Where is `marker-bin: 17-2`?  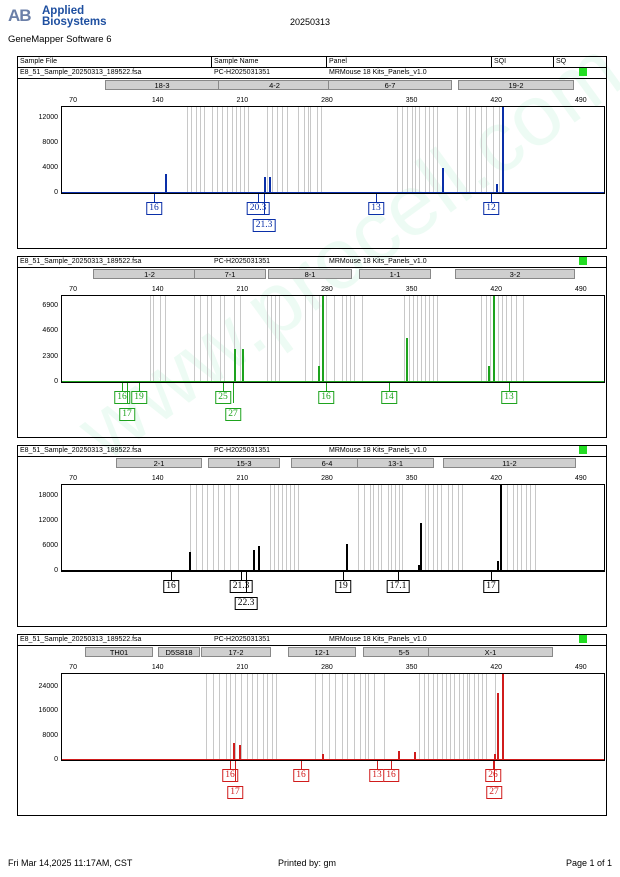
marker-bin: 17-2 is located at coordinates (236, 652).